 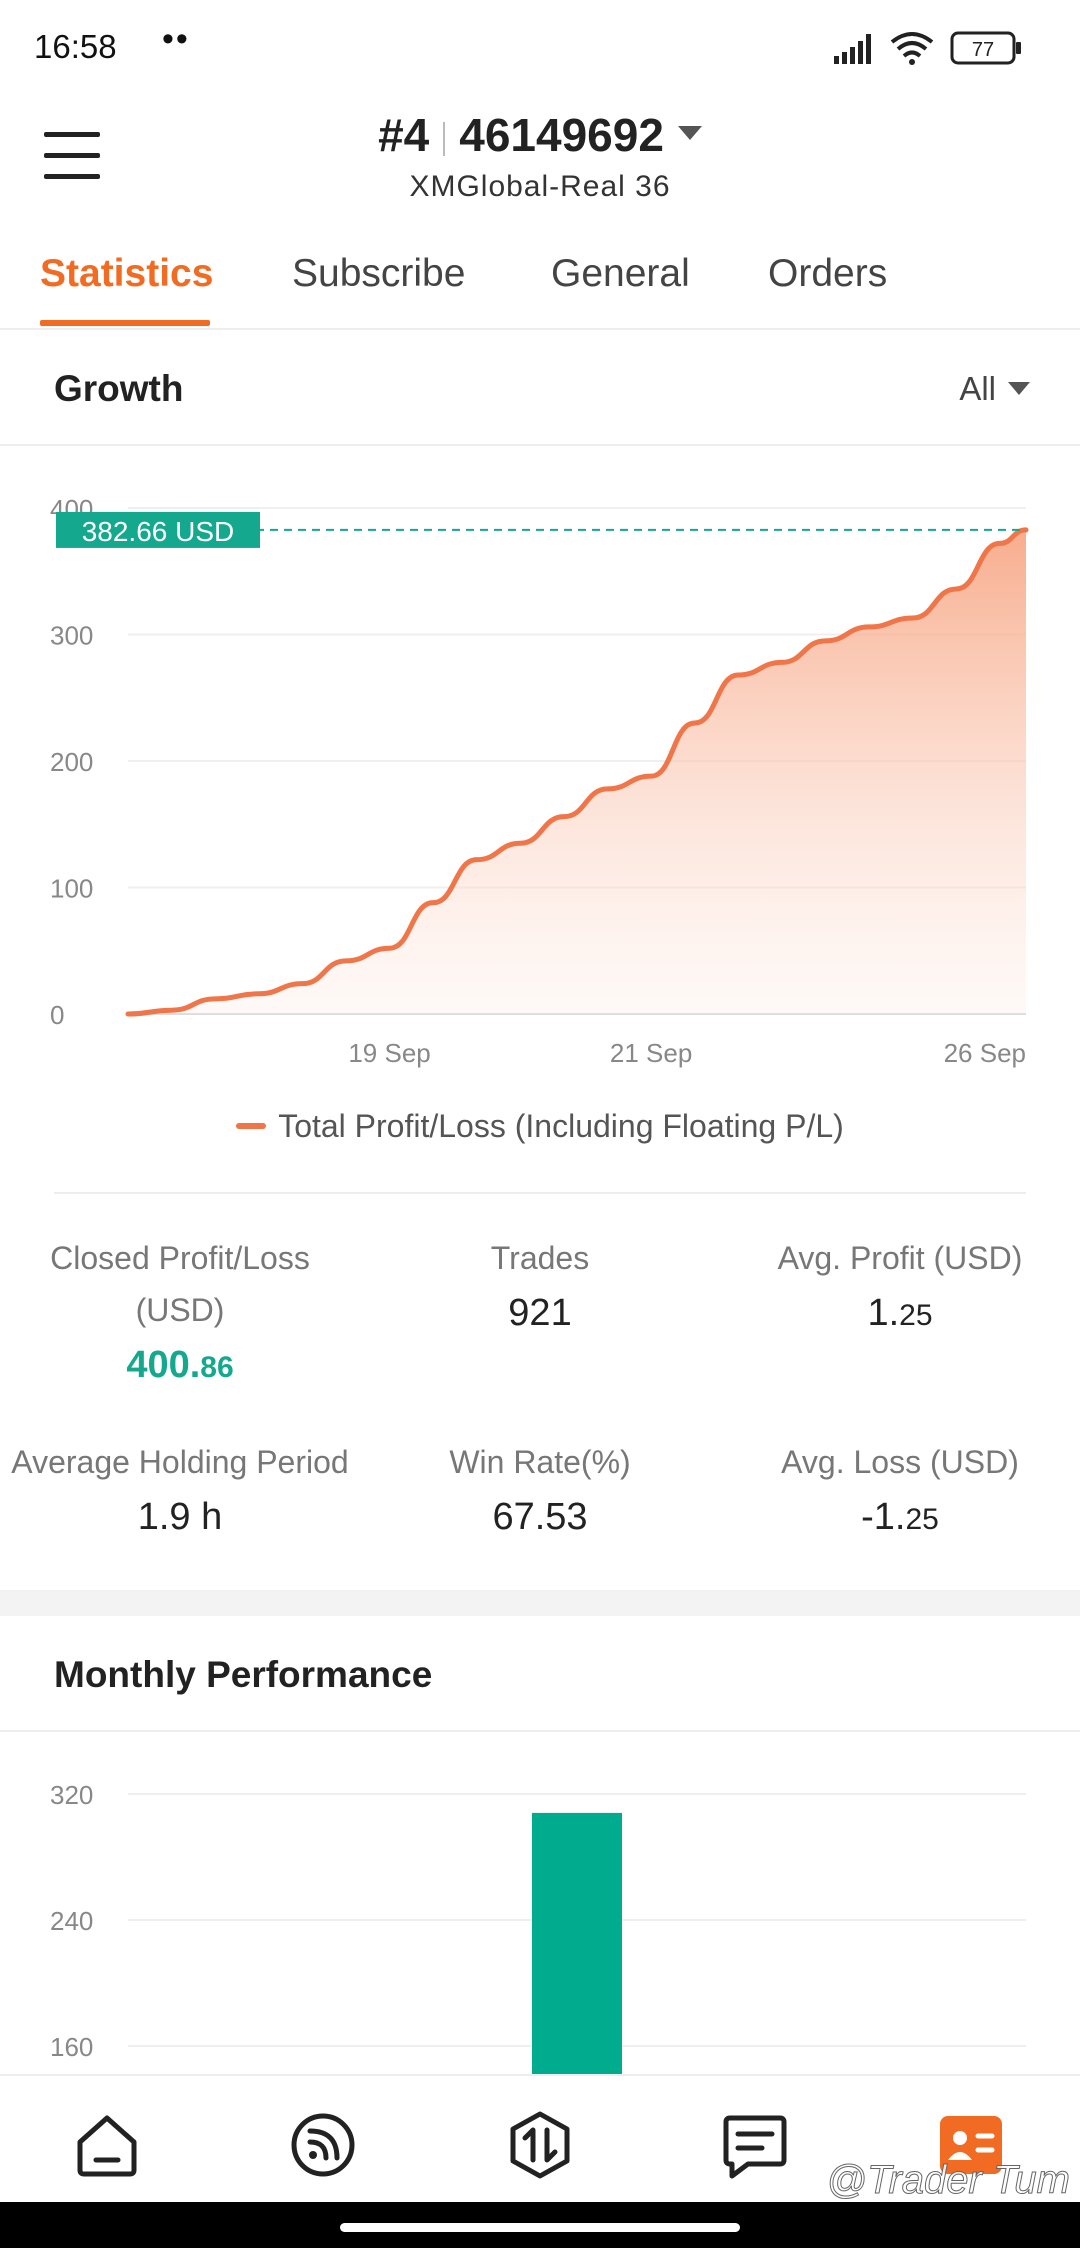 I want to click on status-icons: 77, so click(x=927, y=48).